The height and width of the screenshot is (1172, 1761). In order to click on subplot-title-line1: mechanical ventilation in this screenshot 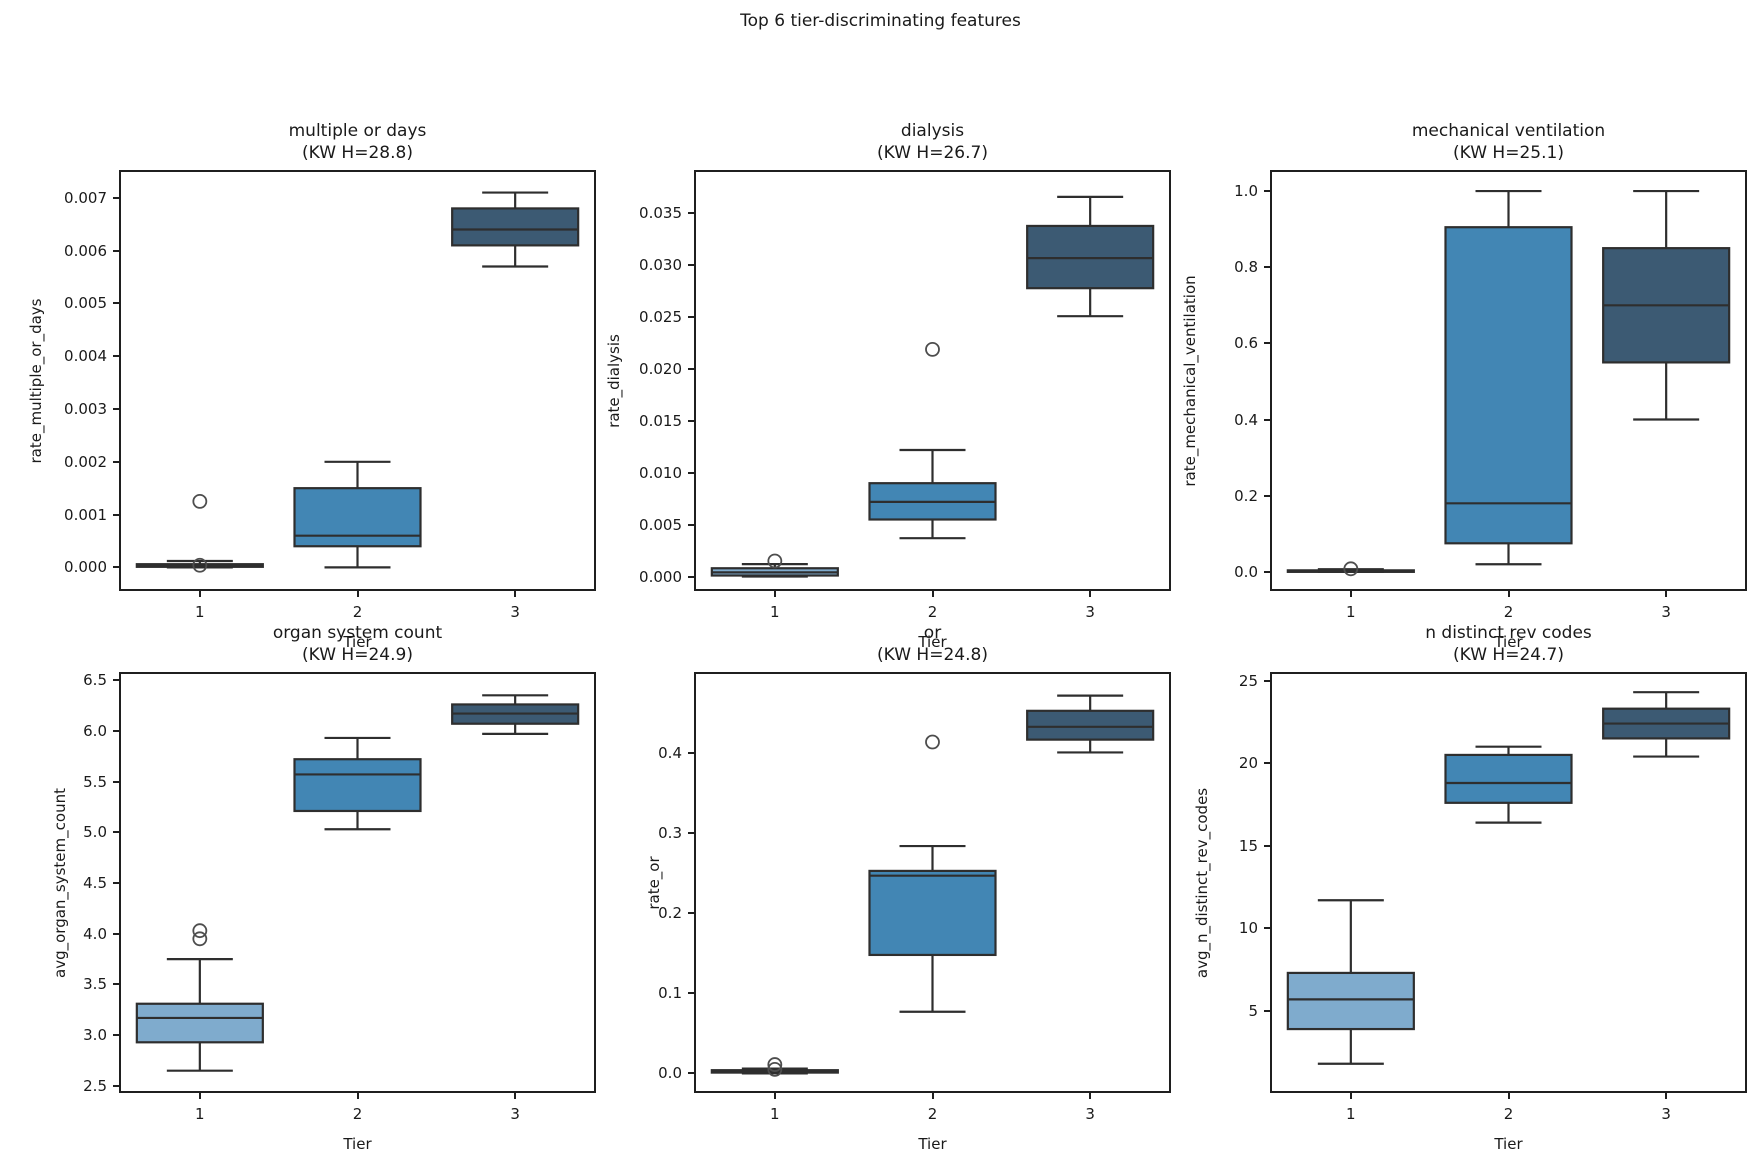, I will do `click(1508, 131)`.